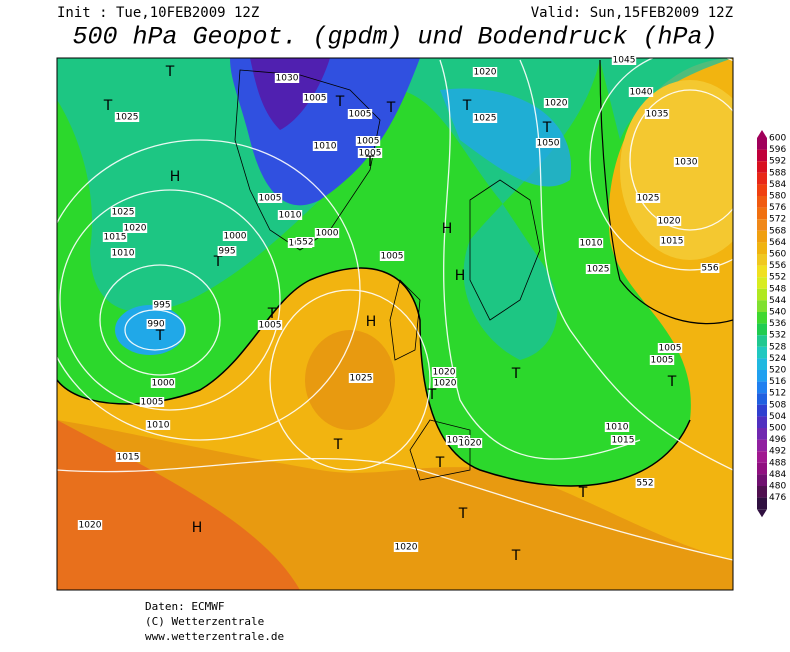  I want to click on colorbar-label: 520, so click(777, 371).